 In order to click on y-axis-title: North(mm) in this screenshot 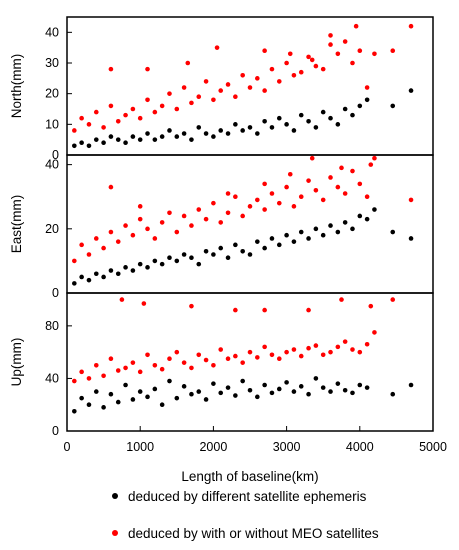, I will do `click(16, 86)`.